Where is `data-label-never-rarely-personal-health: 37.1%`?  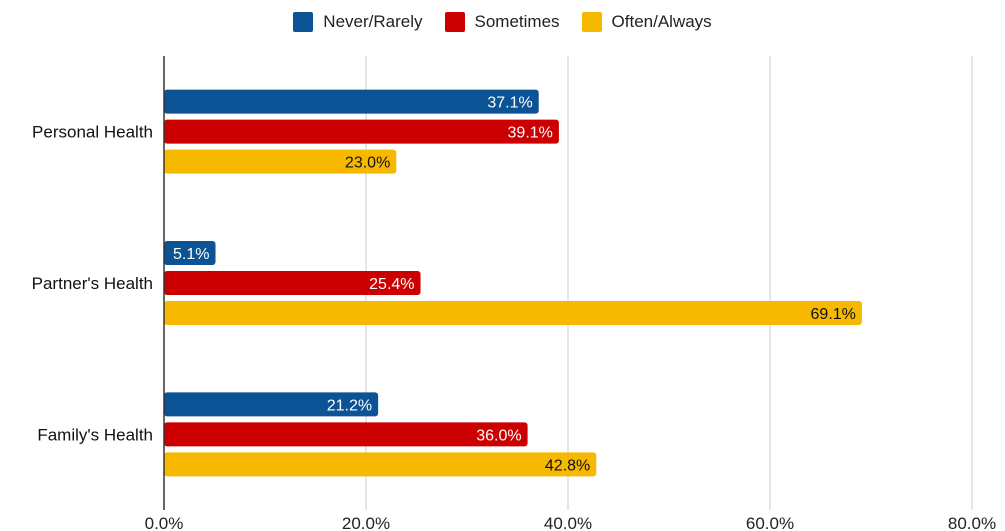 data-label-never-rarely-personal-health: 37.1% is located at coordinates (509, 103).